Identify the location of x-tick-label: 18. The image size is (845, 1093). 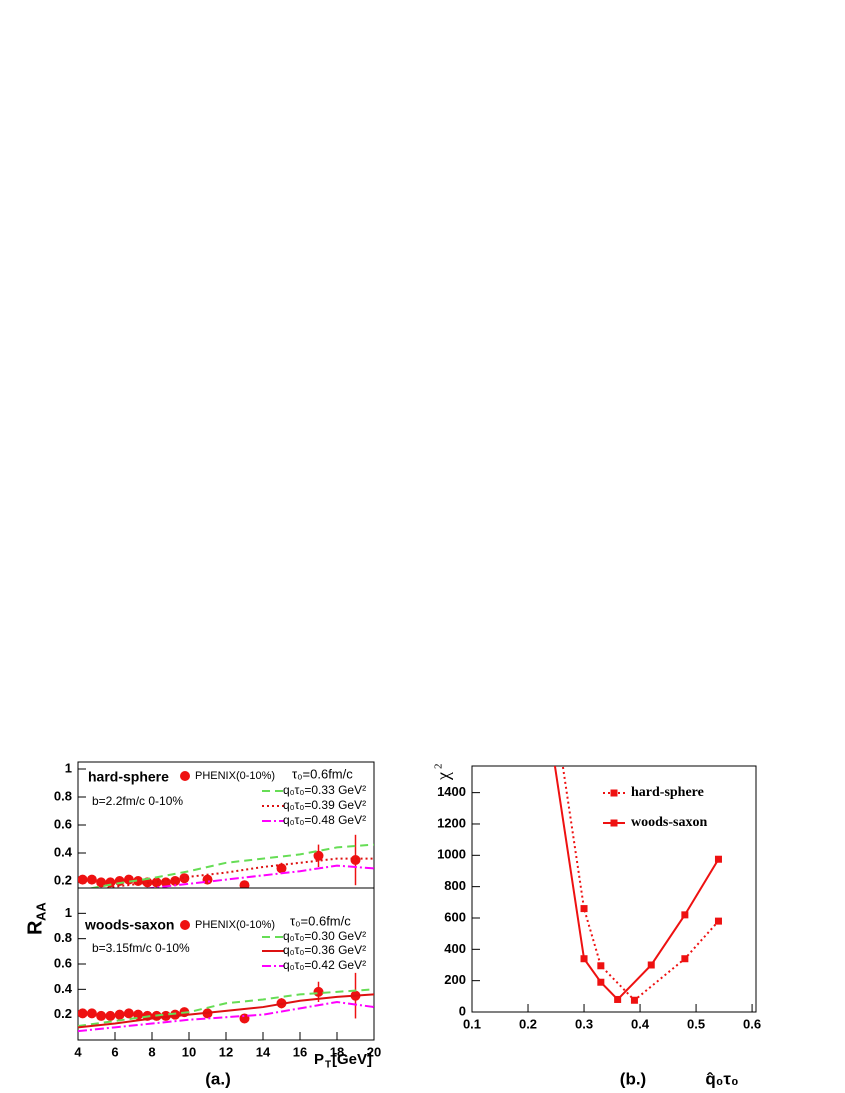
(337, 1051).